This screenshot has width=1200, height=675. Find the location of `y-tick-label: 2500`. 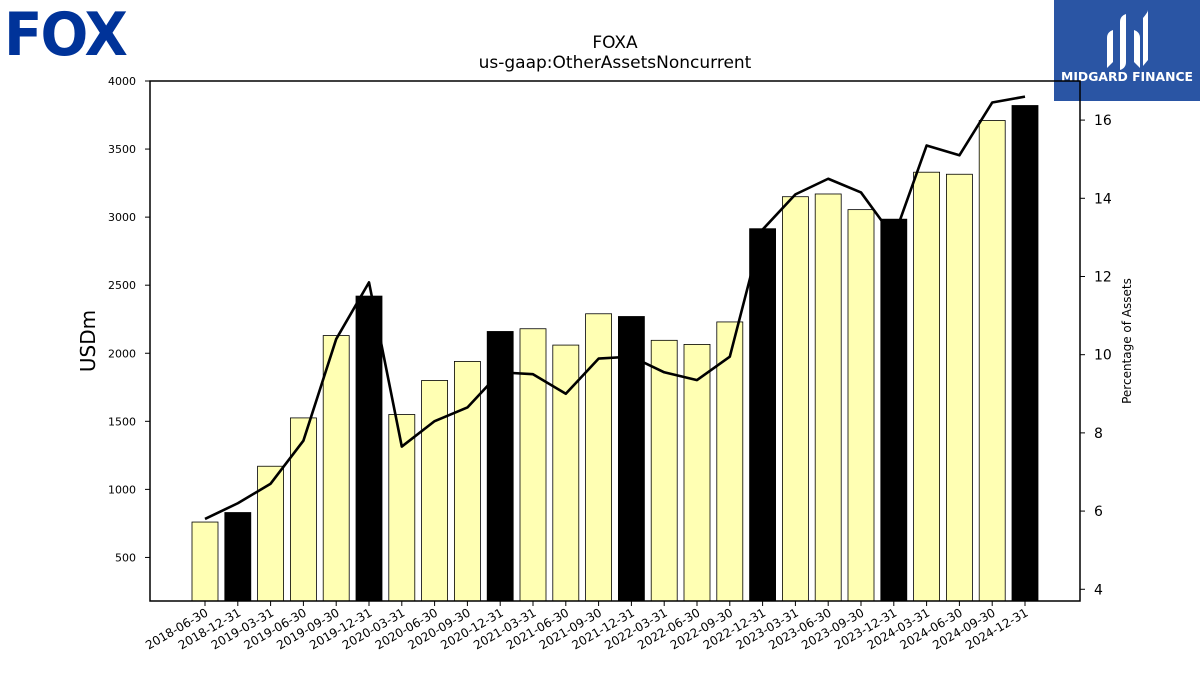

y-tick-label: 2500 is located at coordinates (122, 285).